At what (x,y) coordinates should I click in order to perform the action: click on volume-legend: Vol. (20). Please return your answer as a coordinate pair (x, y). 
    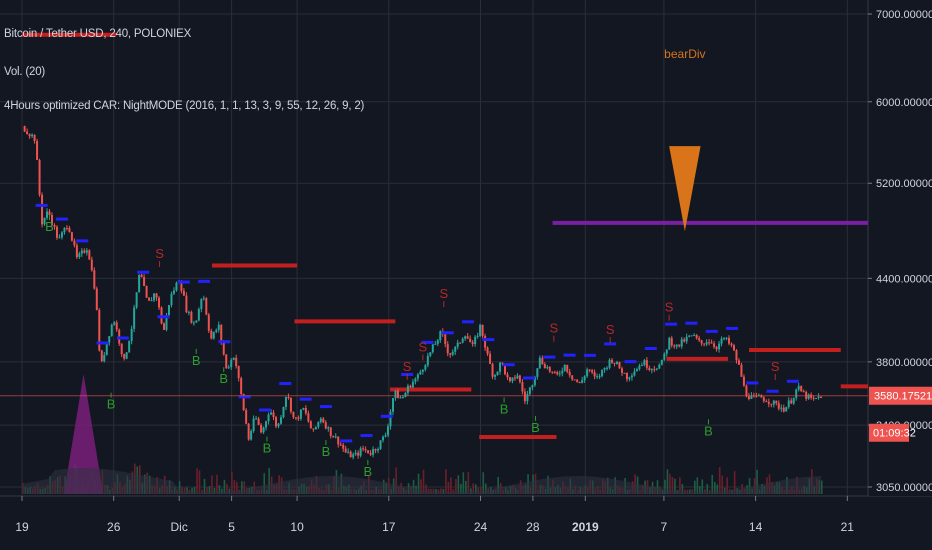
    Looking at the image, I should click on (25, 72).